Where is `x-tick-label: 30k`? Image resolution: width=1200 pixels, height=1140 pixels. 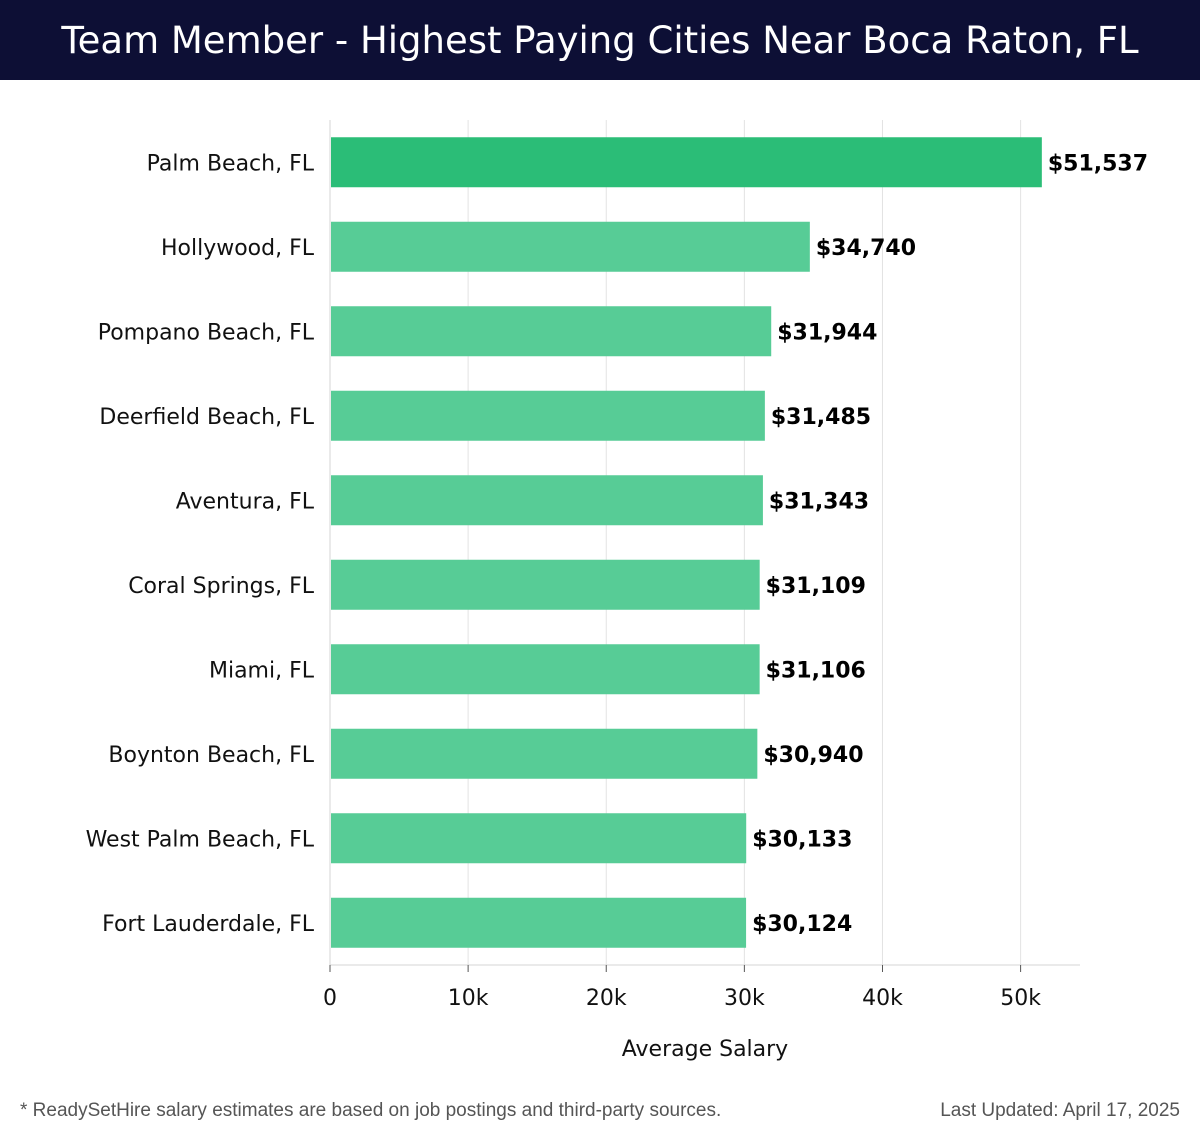 x-tick-label: 30k is located at coordinates (744, 998).